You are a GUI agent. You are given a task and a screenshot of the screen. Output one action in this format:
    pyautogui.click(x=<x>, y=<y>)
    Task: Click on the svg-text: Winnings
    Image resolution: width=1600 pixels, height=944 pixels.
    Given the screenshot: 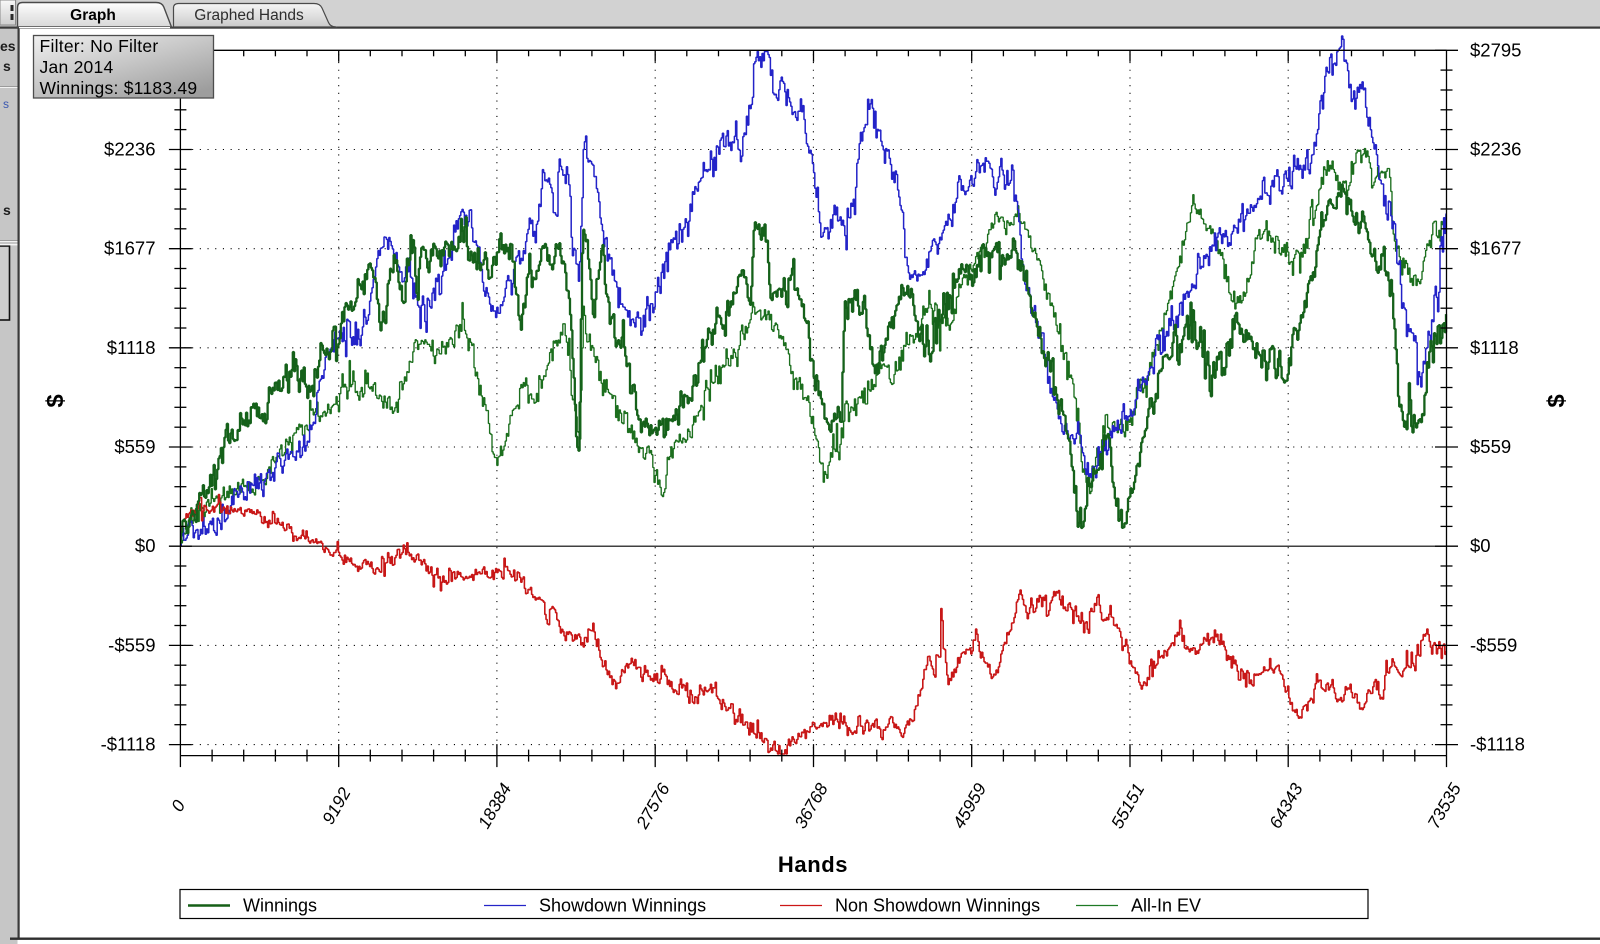 What is the action you would take?
    pyautogui.click(x=280, y=906)
    